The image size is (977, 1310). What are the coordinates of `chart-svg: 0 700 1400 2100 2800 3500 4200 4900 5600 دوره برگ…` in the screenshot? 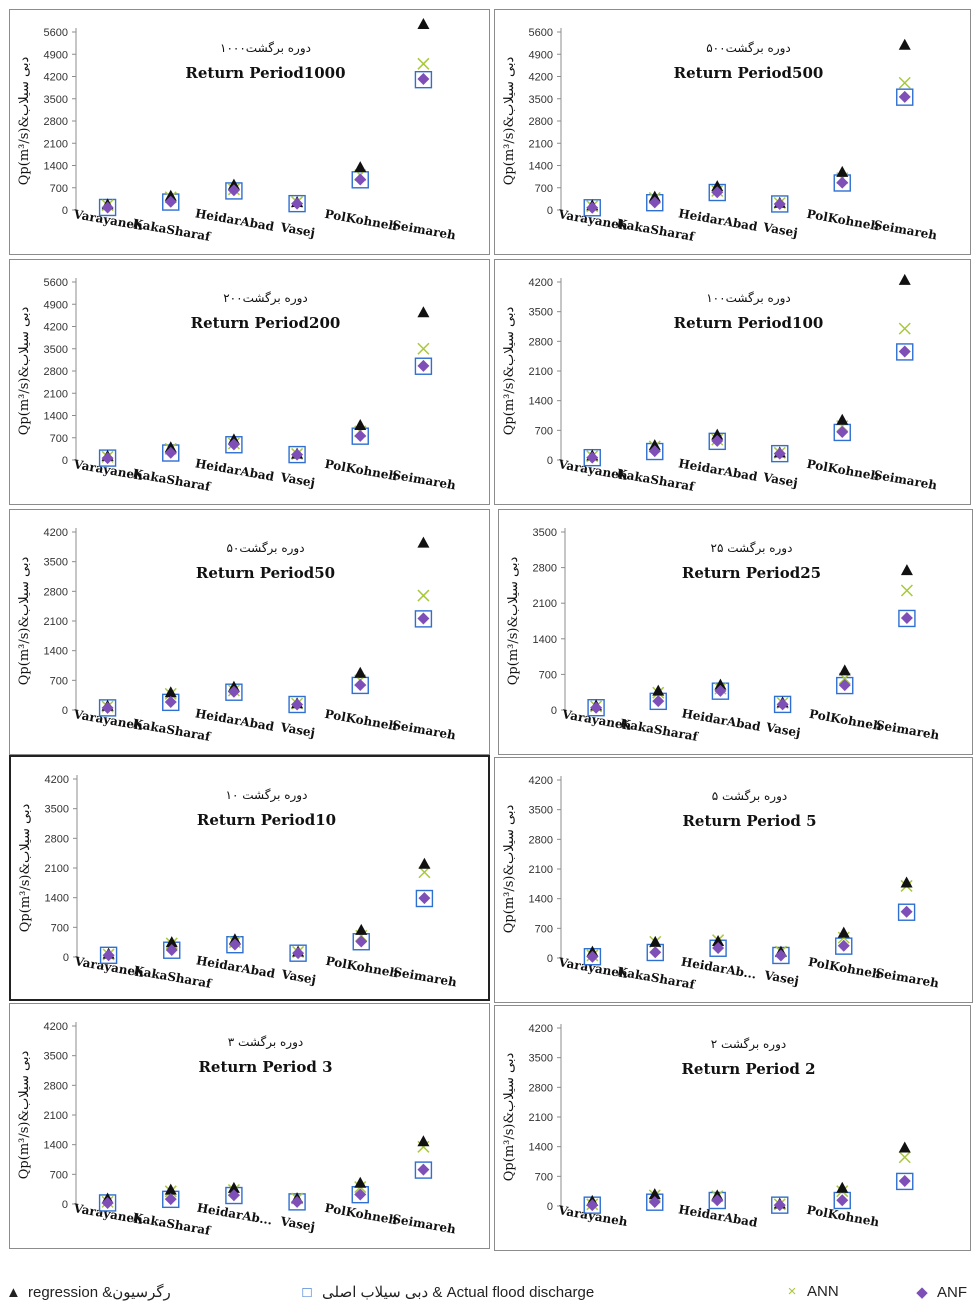 It's located at (720, 135).